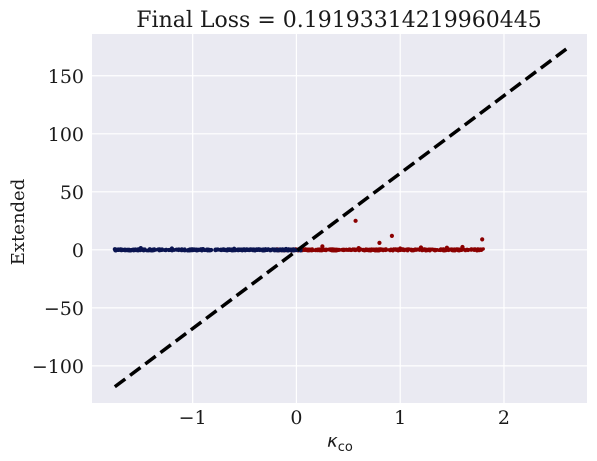 The width and height of the screenshot is (597, 461). I want to click on x-axis-label-main: κ, so click(332, 441).